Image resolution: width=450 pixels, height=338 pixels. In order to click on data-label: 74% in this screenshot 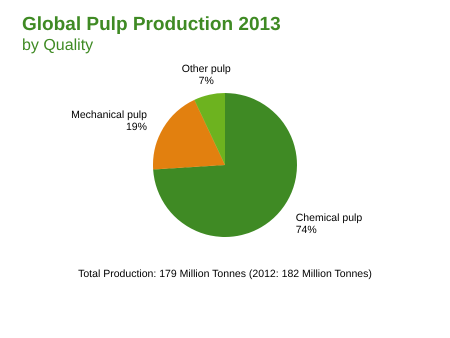, I will do `click(306, 230)`.